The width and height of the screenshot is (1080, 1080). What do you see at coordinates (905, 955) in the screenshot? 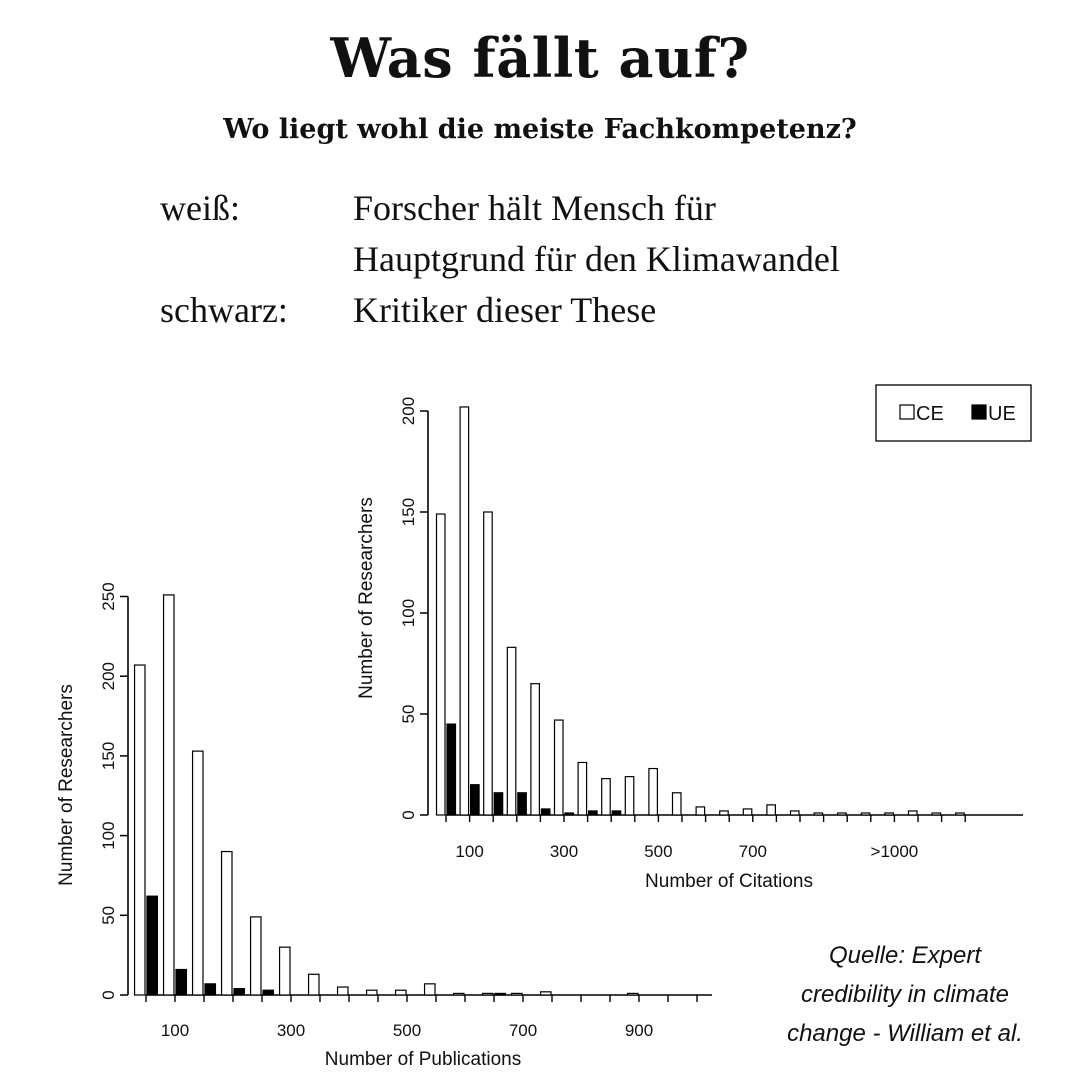
I see `source-line-1: Quelle: Expert` at bounding box center [905, 955].